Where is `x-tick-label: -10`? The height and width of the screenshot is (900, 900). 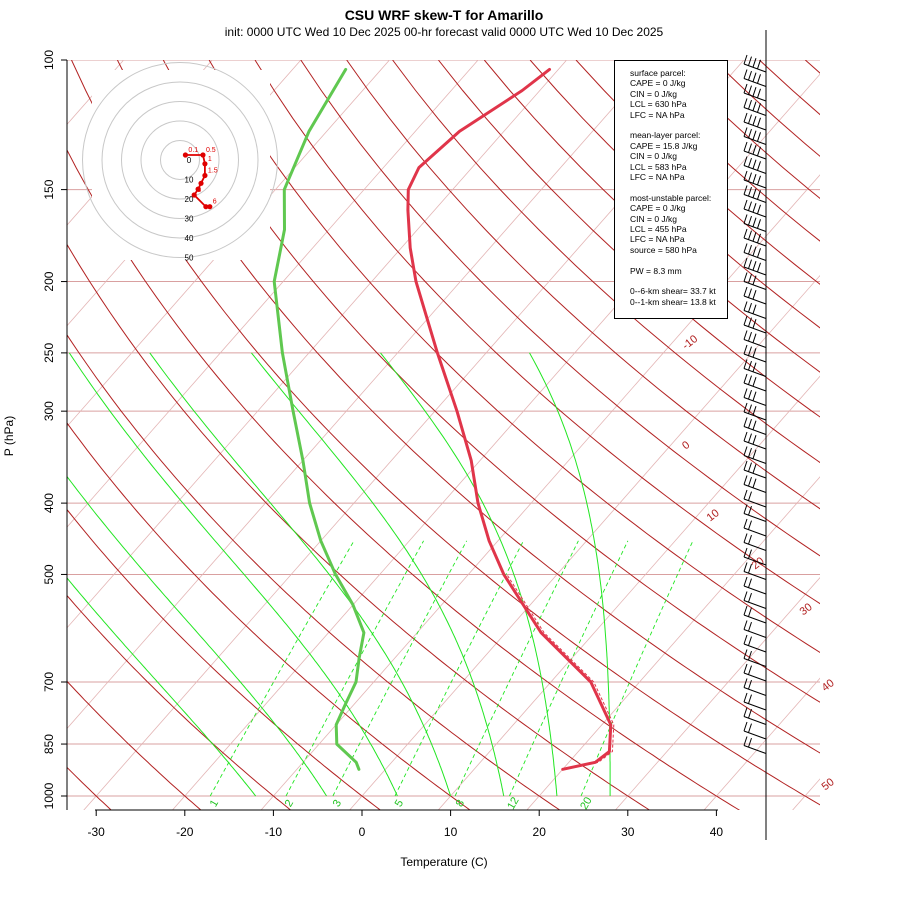 x-tick-label: -10 is located at coordinates (274, 832).